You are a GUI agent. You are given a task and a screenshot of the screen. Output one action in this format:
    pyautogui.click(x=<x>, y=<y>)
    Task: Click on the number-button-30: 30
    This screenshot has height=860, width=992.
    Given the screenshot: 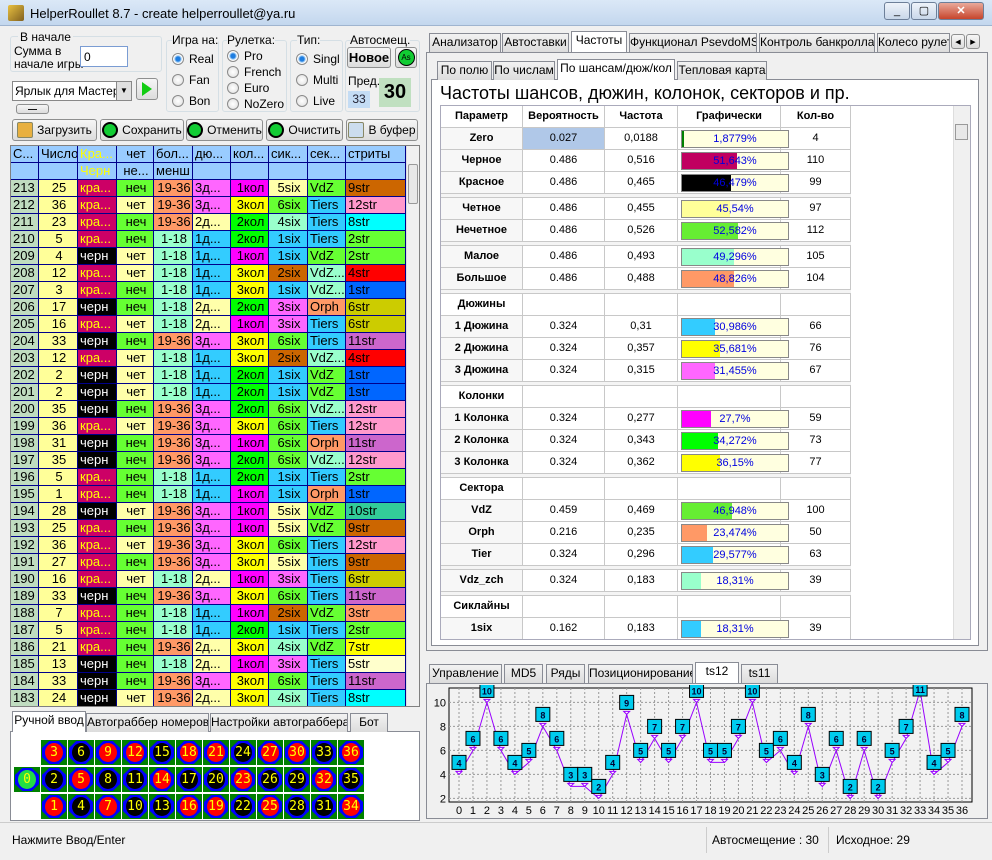 What is the action you would take?
    pyautogui.click(x=297, y=752)
    